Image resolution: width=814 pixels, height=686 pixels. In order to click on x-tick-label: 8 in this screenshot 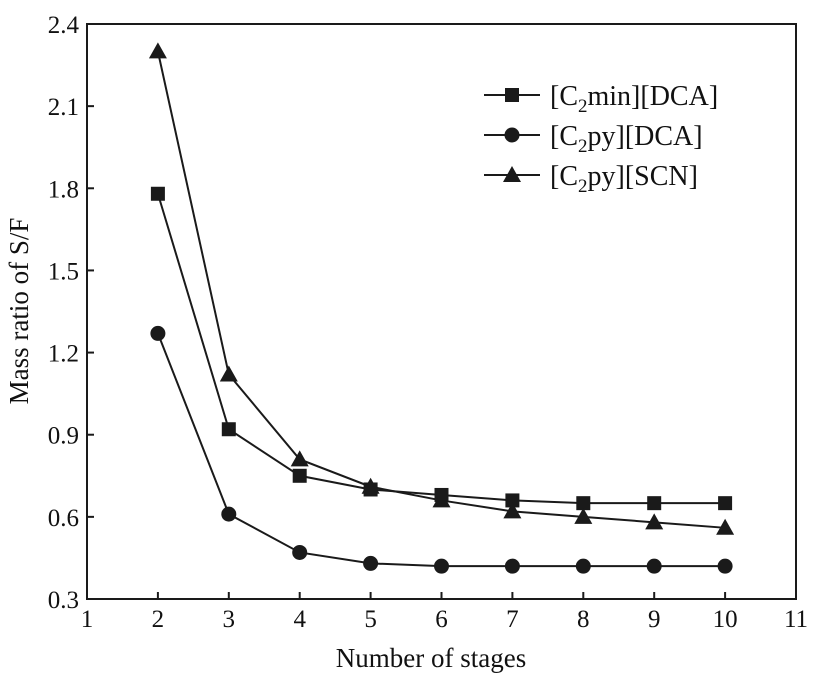, I will do `click(583, 619)`.